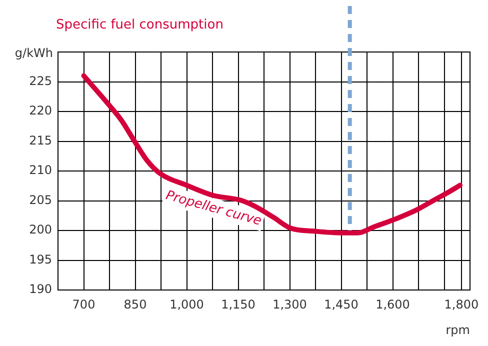  What do you see at coordinates (393, 304) in the screenshot?
I see `x-tick-label: 1,600` at bounding box center [393, 304].